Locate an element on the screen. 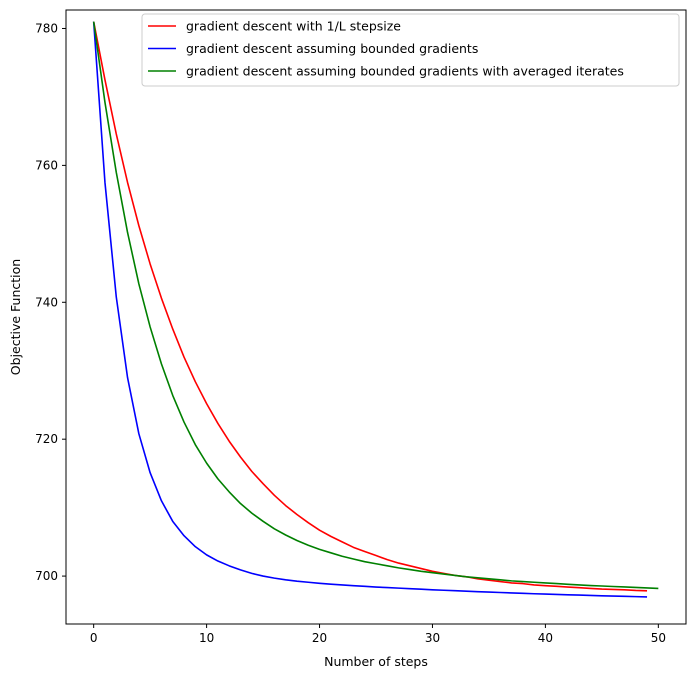 This screenshot has height=679, width=695. x-tick-label: 20 is located at coordinates (319, 638).